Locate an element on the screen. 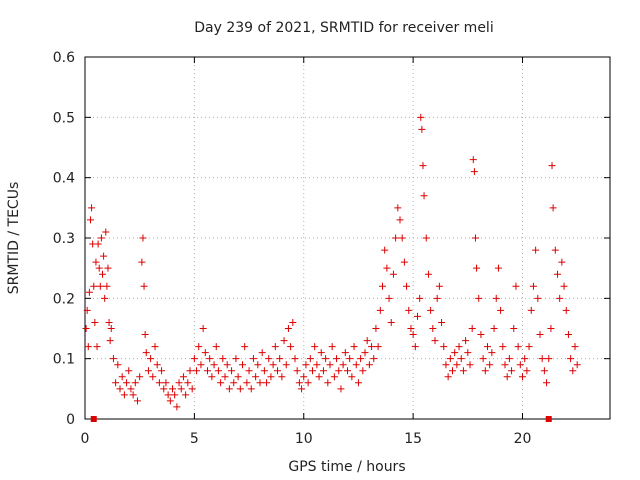 Image resolution: width=640 pixels, height=480 pixels. y-axis-label: SRMTID / TECUs is located at coordinates (14, 238).